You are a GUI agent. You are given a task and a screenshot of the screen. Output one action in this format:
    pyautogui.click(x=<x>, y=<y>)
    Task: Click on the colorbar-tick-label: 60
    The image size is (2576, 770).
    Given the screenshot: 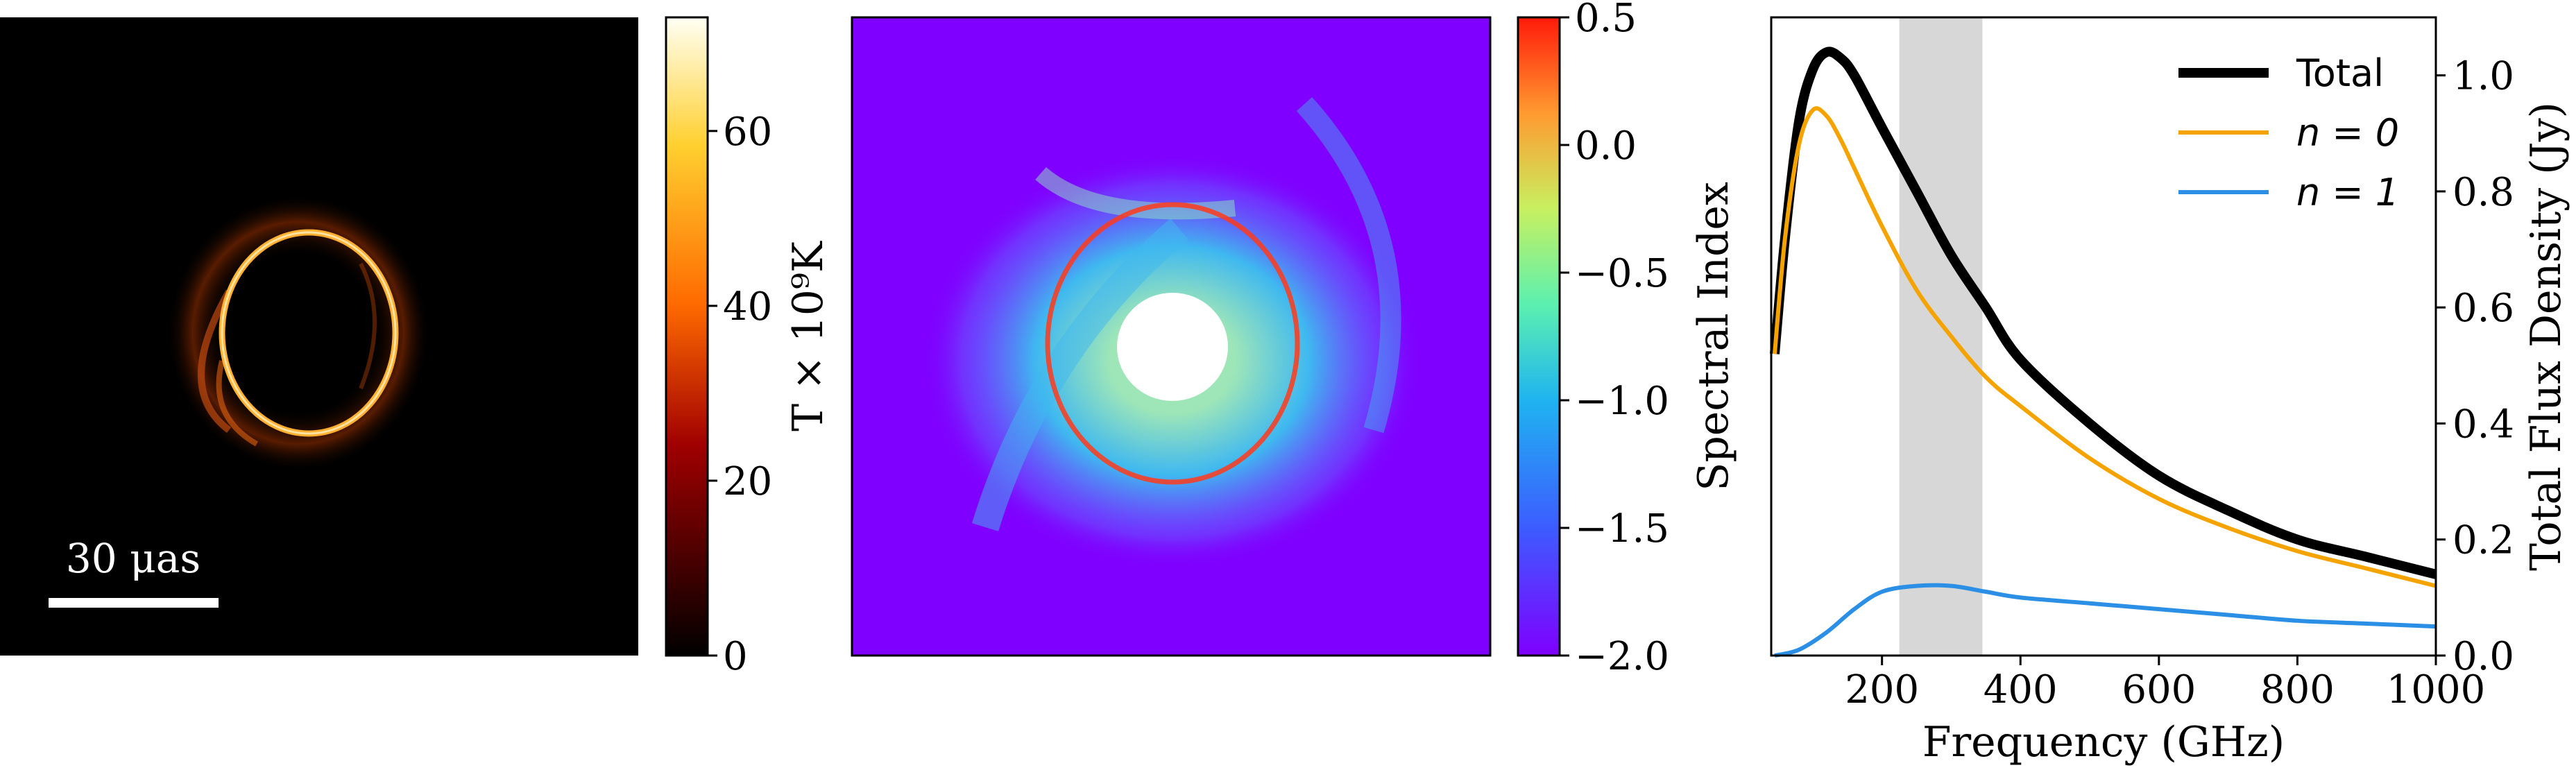 What is the action you would take?
    pyautogui.click(x=747, y=132)
    